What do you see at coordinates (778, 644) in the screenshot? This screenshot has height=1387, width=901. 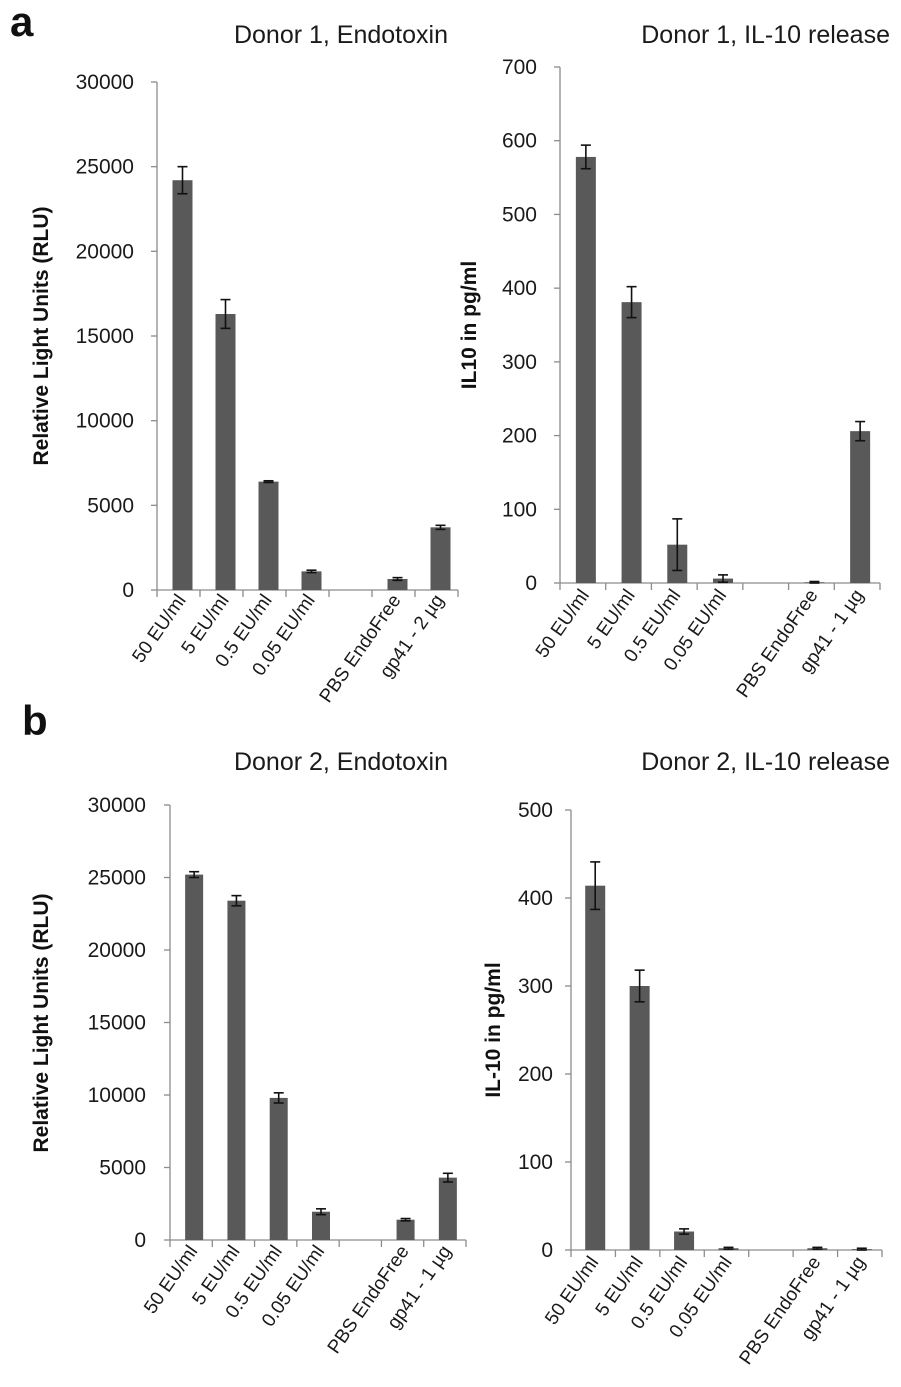 I see `x-tick-label: PBS EndoFree` at bounding box center [778, 644].